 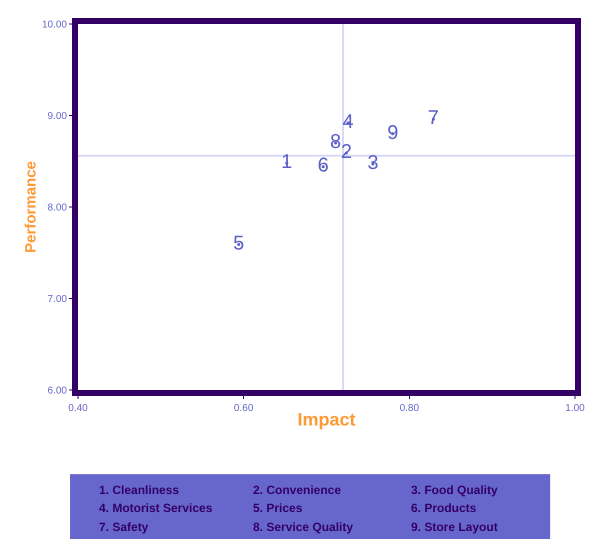 What do you see at coordinates (323, 165) in the screenshot?
I see `series-label: 6` at bounding box center [323, 165].